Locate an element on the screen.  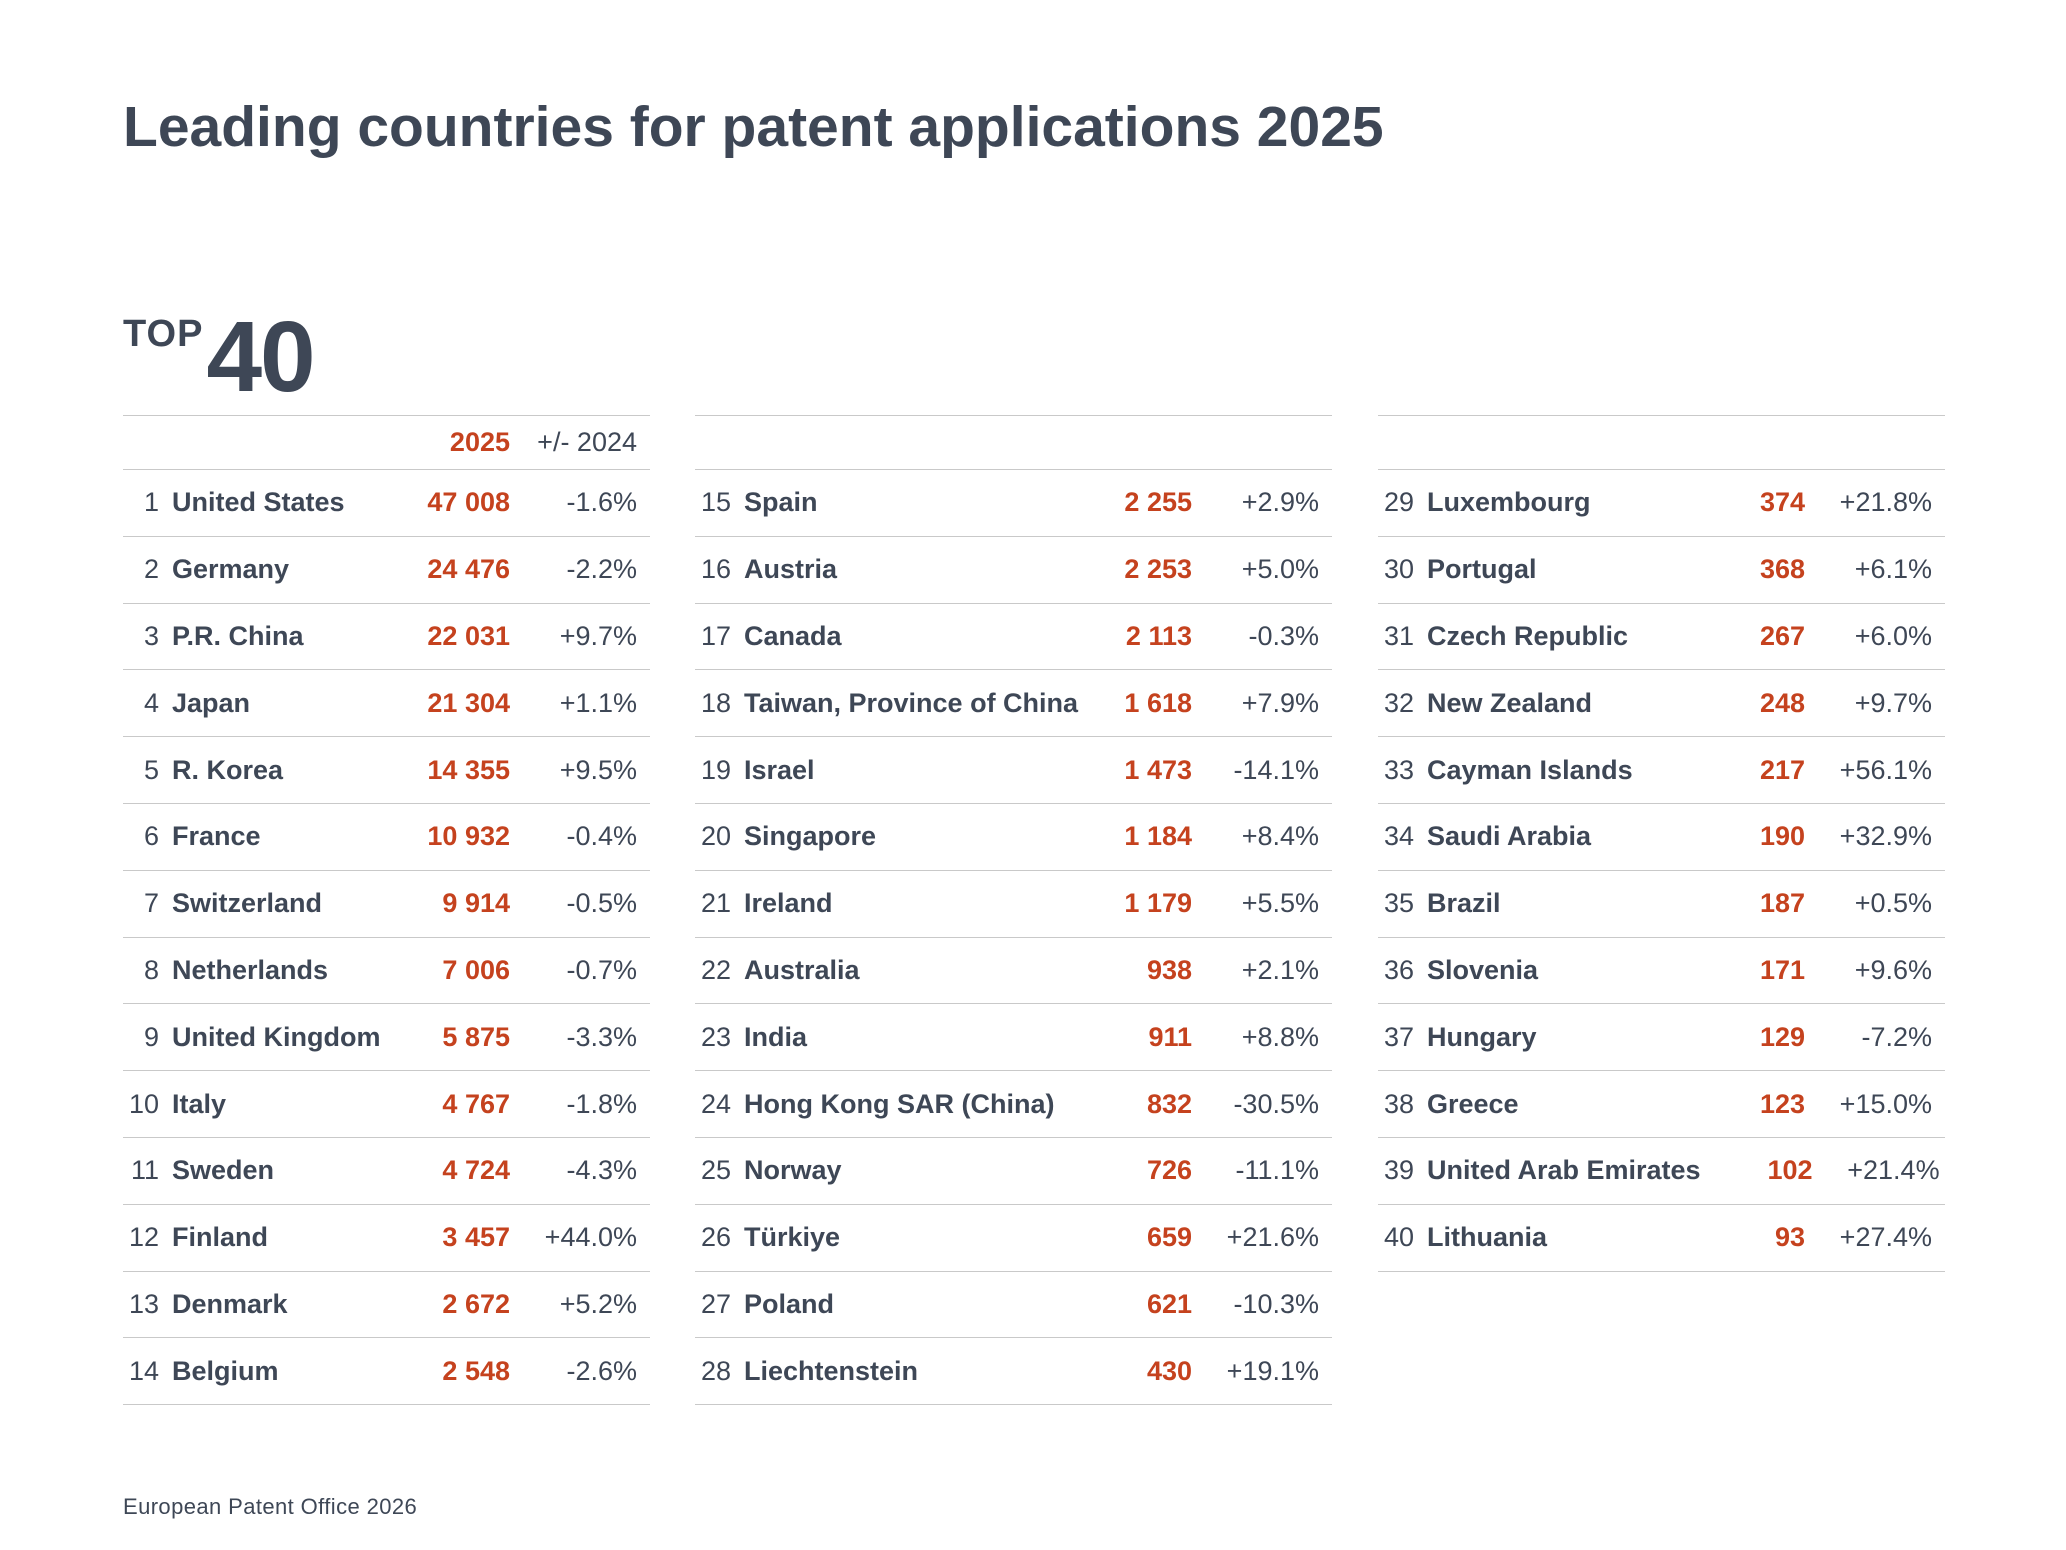
country-cell: Australia is located at coordinates (802, 969).